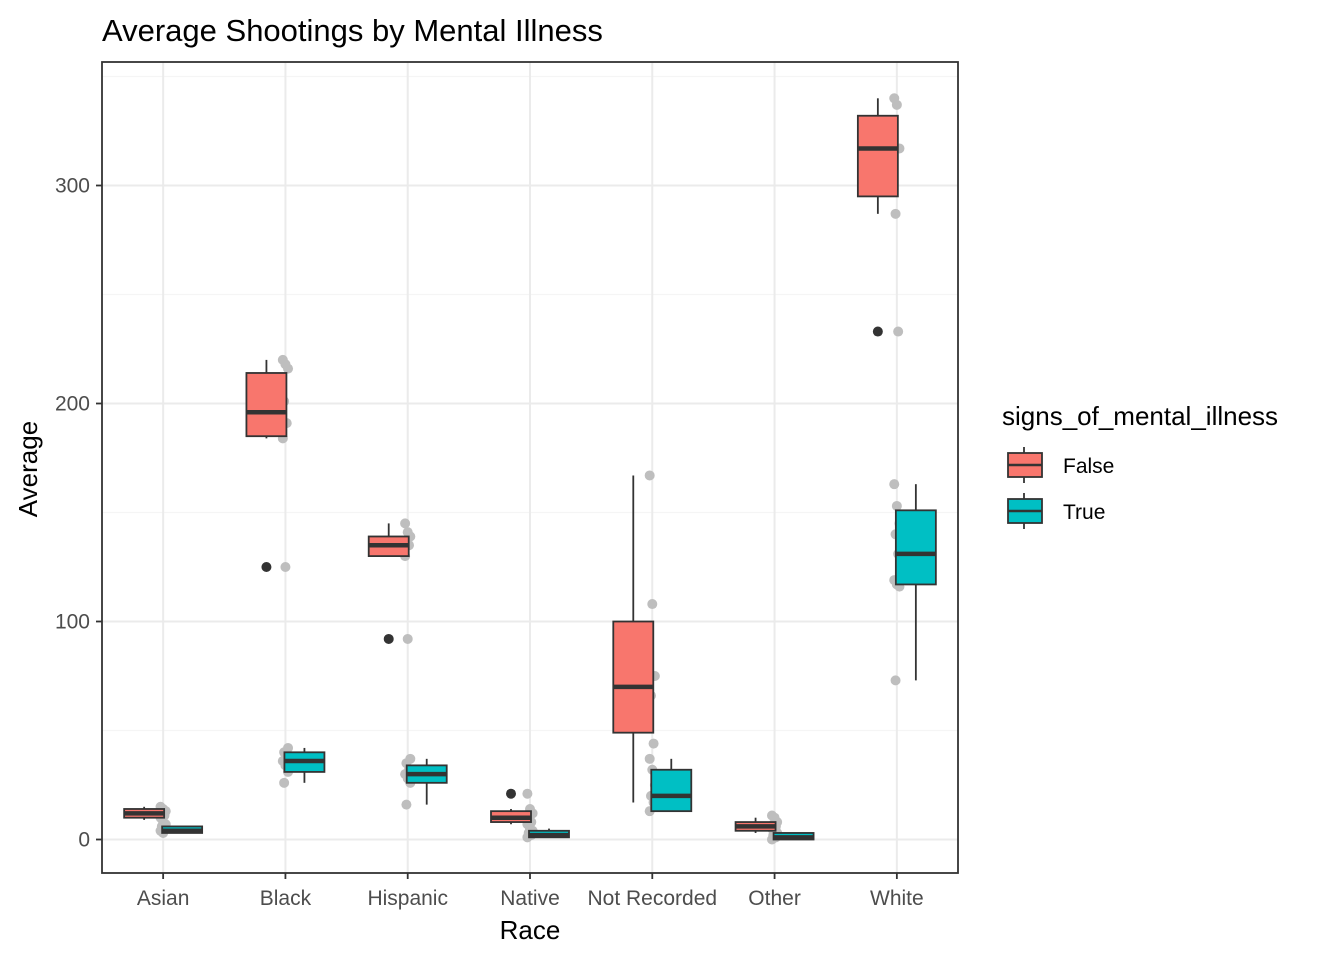  What do you see at coordinates (388, 583) in the screenshot?
I see `box-false-hispanic` at bounding box center [388, 583].